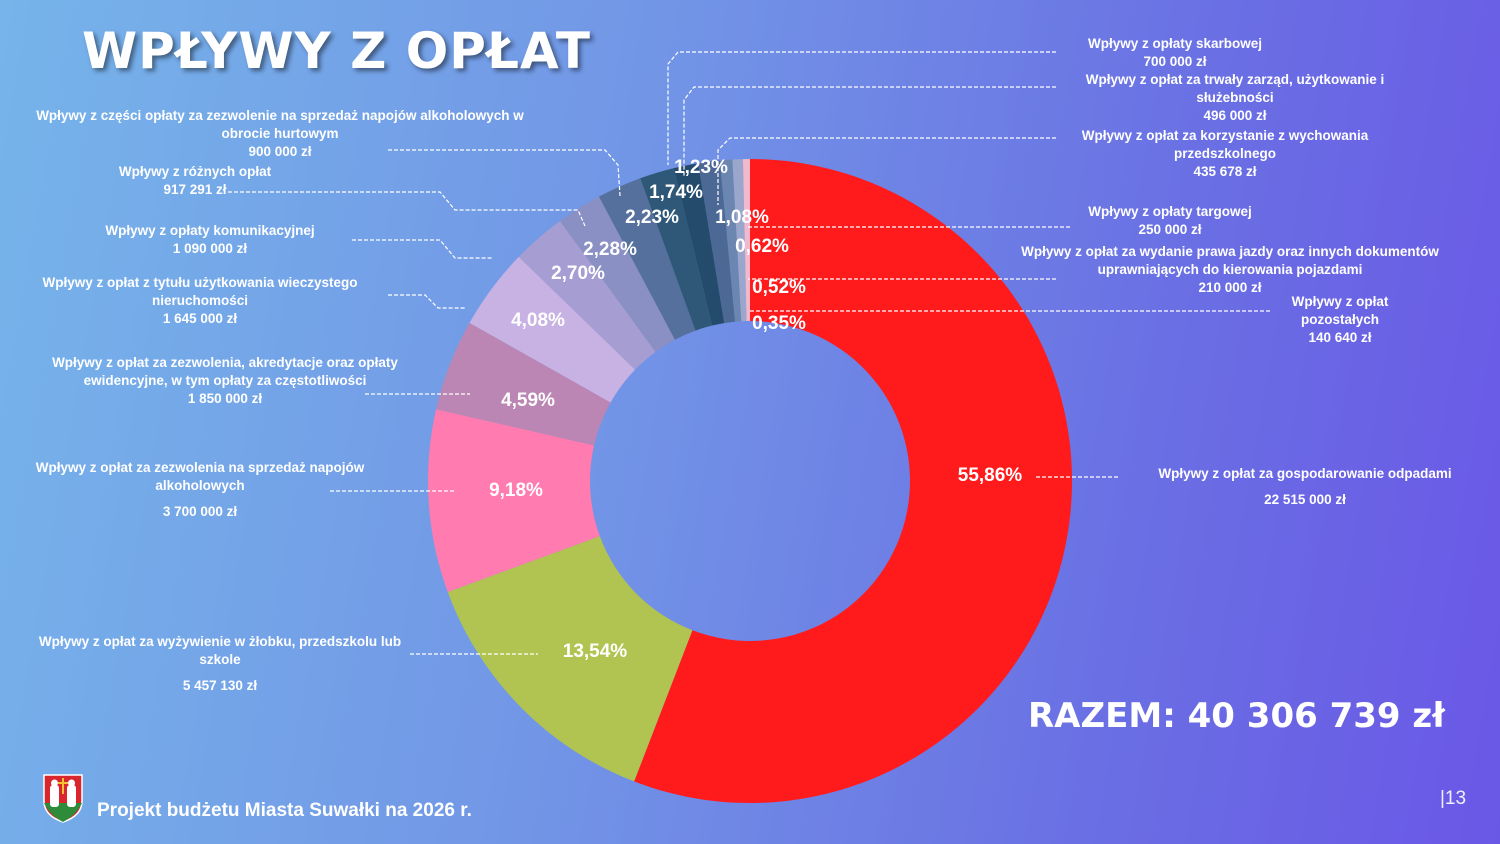 The image size is (1500, 844). Describe the element at coordinates (516, 490) in the screenshot. I see `slice-percent-label: 9,18%` at that location.